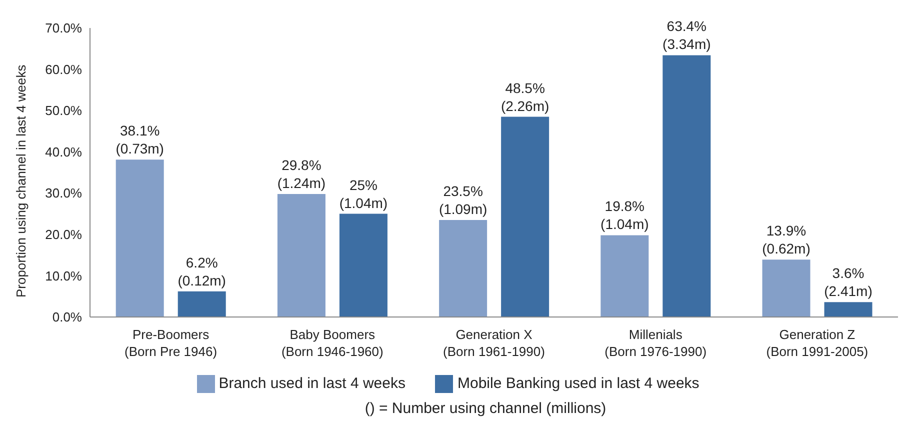  Describe the element at coordinates (463, 199) in the screenshot. I see `data-label: 23.5% (1.09m)` at that location.